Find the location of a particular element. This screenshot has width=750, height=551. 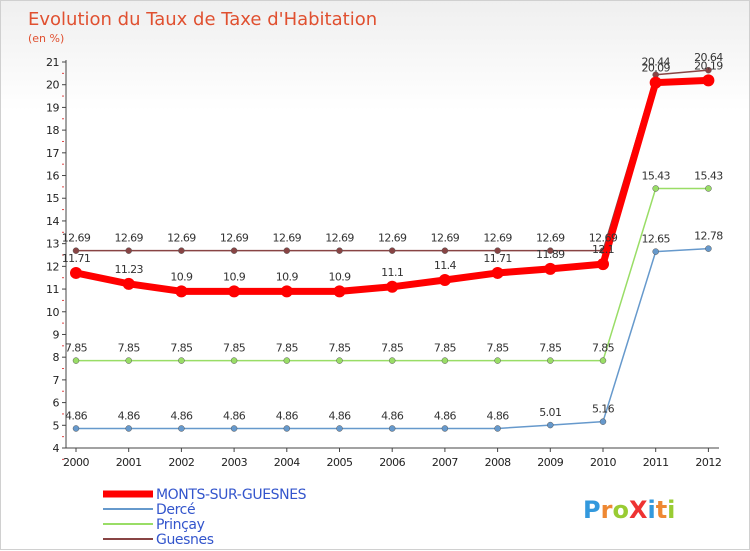

data-label: 15.43 is located at coordinates (708, 175).